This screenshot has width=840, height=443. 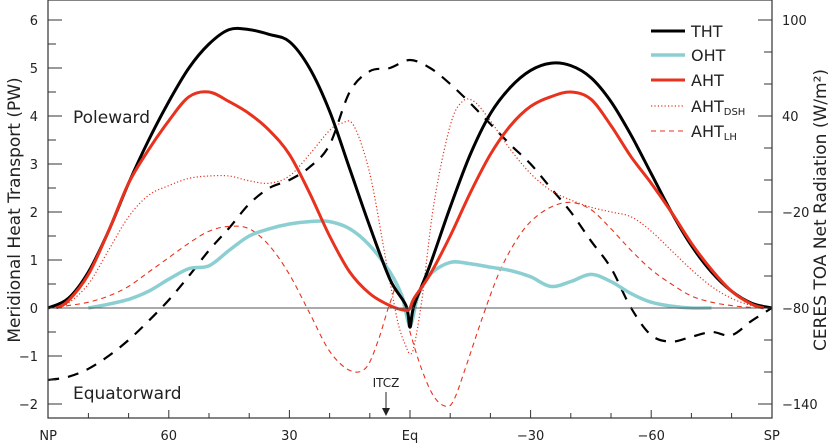 I want to click on y-tick-label-left: 4, so click(x=34, y=117).